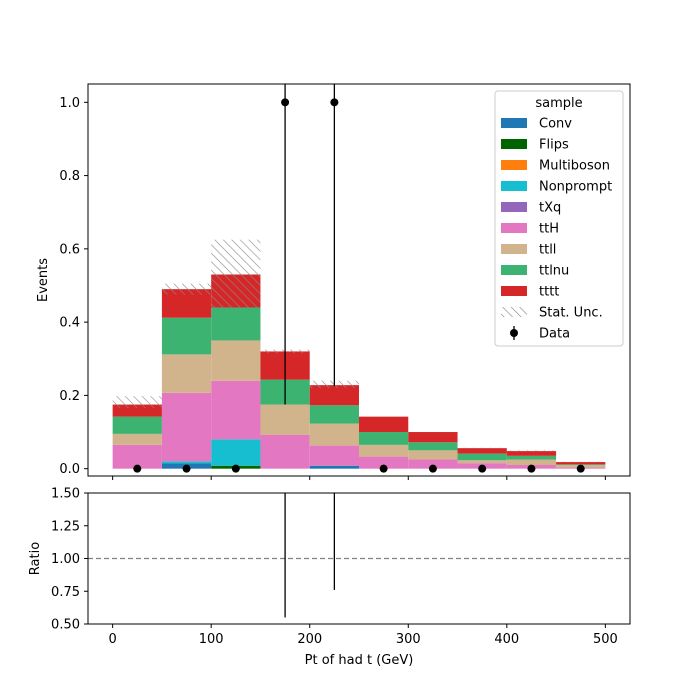 This screenshot has height=700, width=700. I want to click on legend-swatch-ttll, so click(514, 249).